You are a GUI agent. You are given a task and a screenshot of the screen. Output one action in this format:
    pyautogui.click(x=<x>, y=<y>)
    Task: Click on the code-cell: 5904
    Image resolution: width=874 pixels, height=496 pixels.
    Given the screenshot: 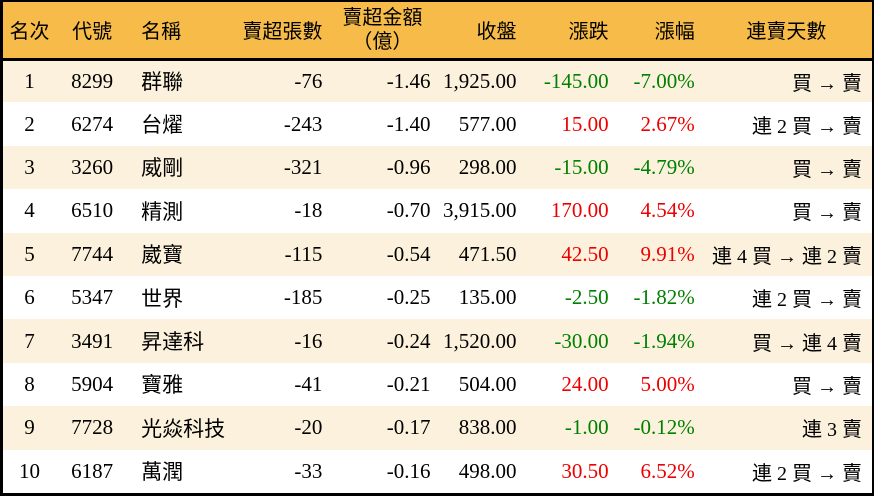 What is the action you would take?
    pyautogui.click(x=92, y=383)
    